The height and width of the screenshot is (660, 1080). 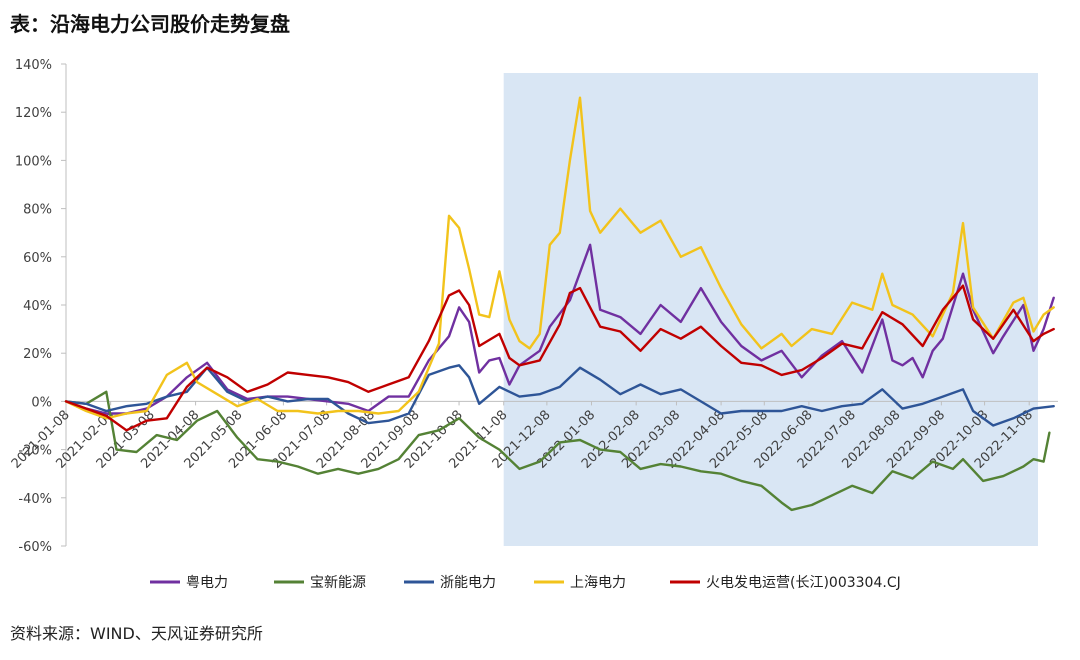 I want to click on legend: 粤电力 宝新能源 浙能电力 上海电力 火电发电运营(长江)003304.CJ, so click(x=525, y=583).